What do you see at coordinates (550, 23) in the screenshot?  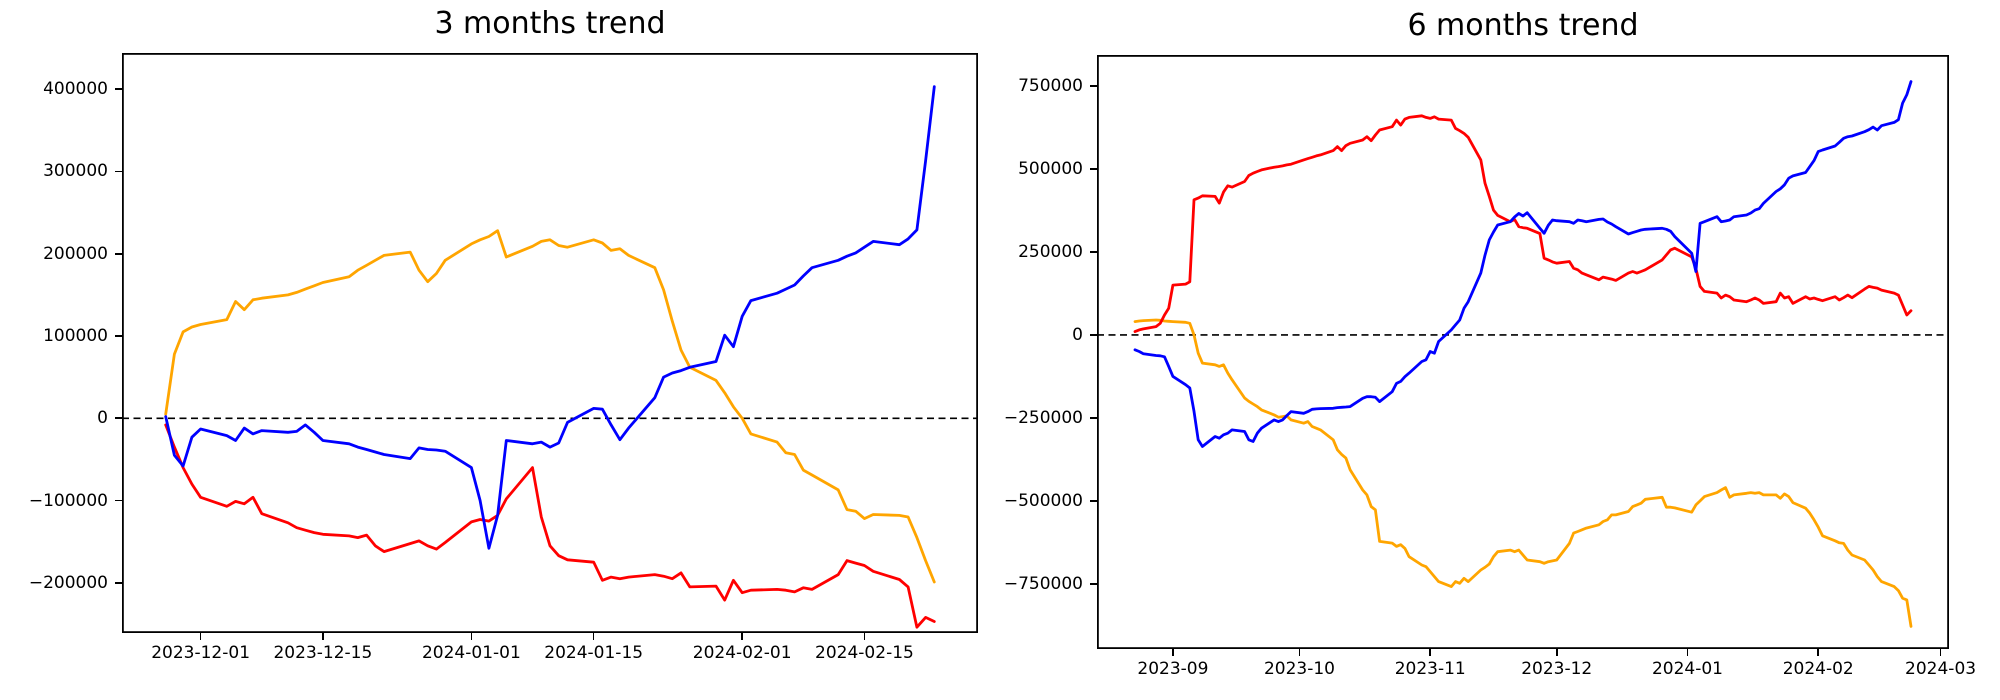 I see `chart-title-3-months: 3 months trend` at bounding box center [550, 23].